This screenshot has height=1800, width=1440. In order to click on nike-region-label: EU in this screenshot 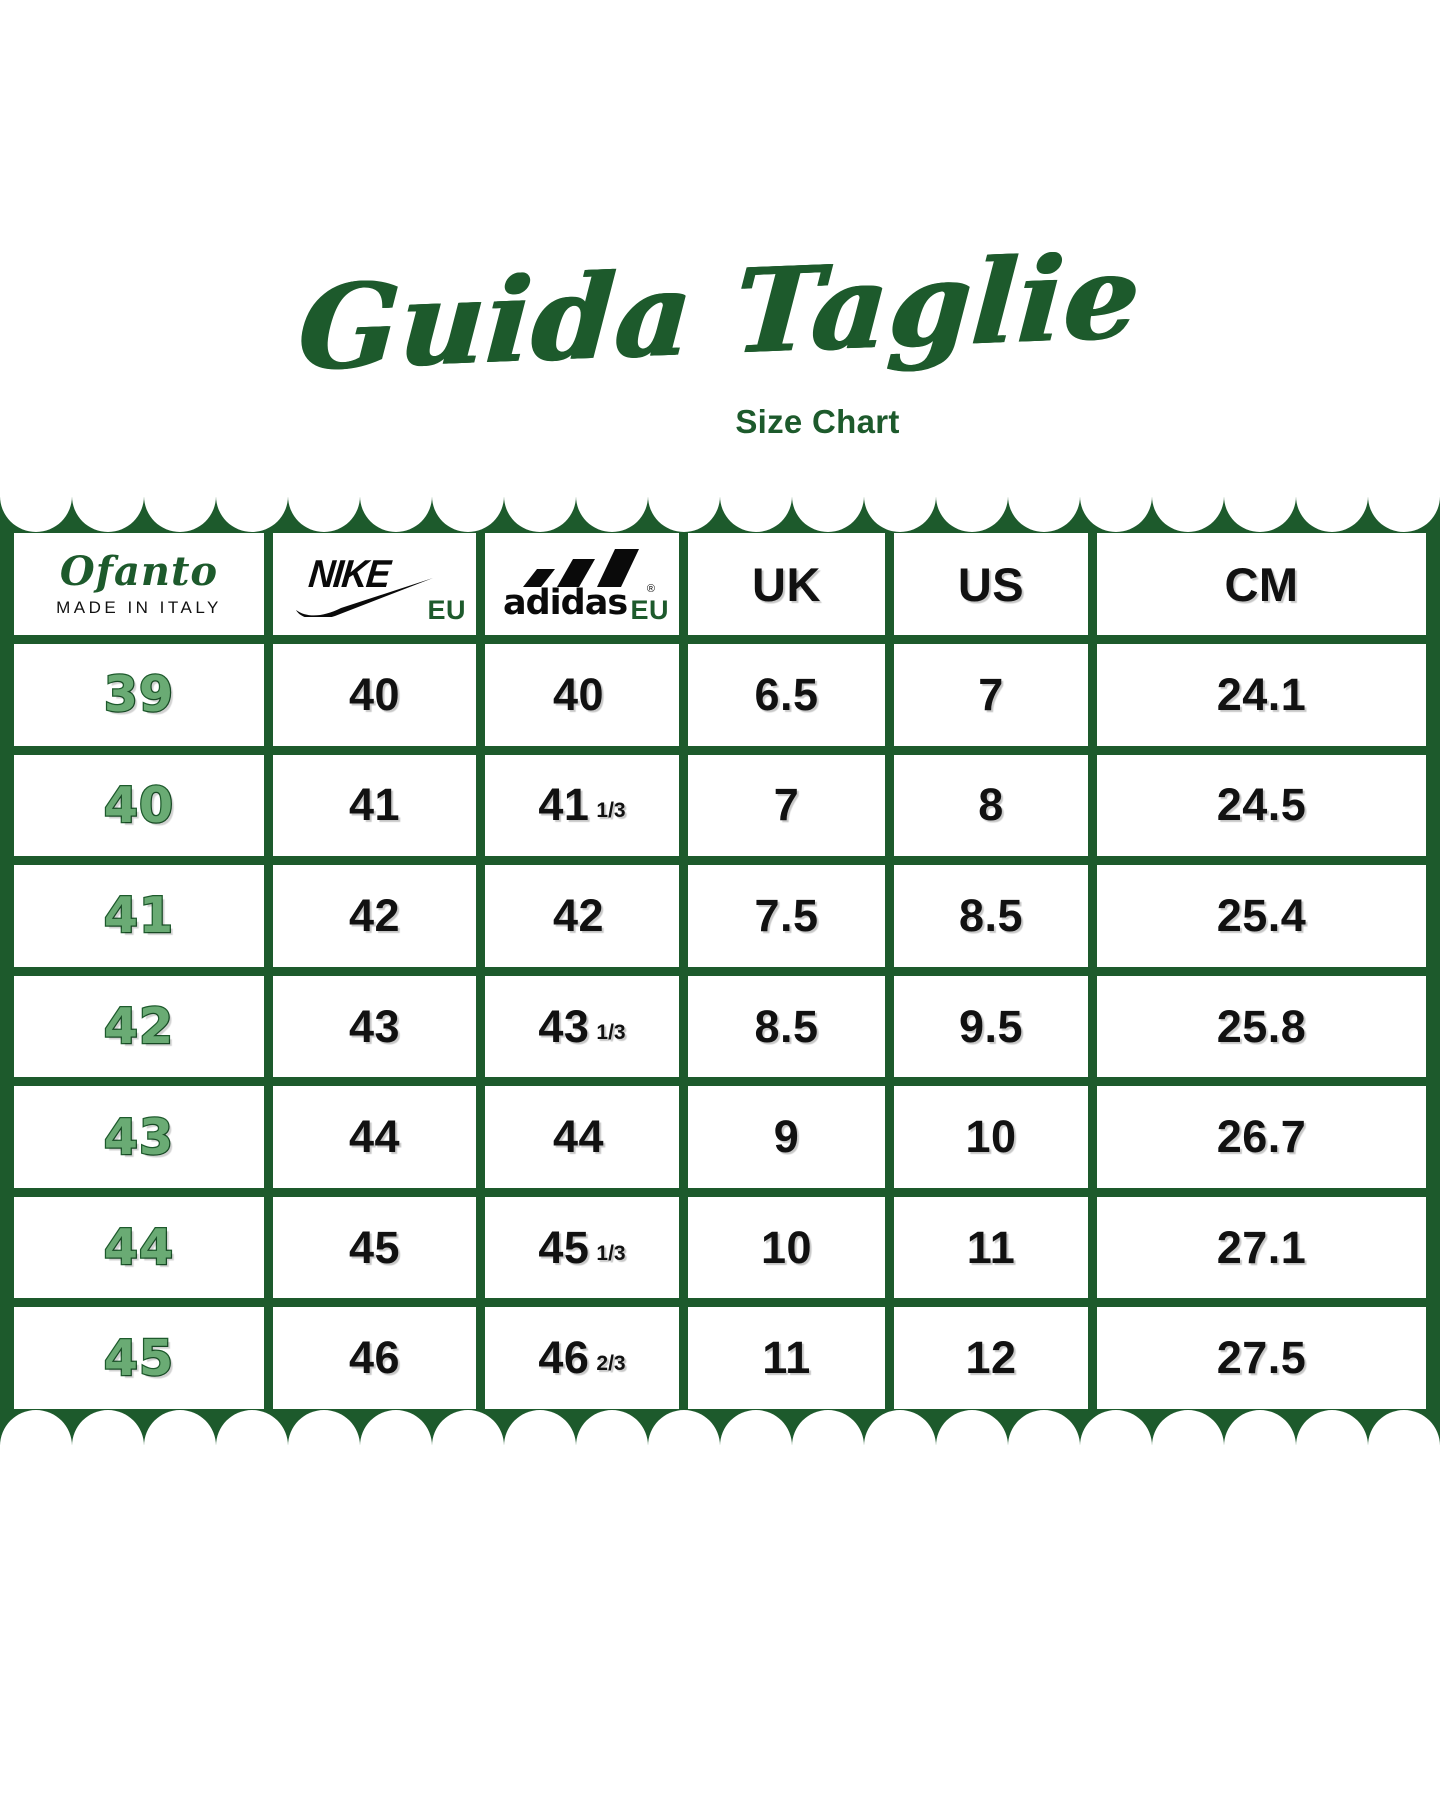, I will do `click(446, 610)`.